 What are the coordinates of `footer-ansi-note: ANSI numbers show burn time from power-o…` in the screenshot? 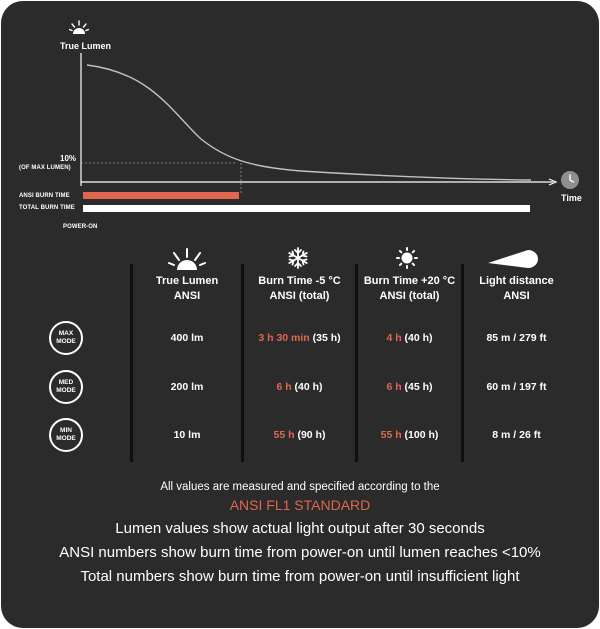 It's located at (300, 552).